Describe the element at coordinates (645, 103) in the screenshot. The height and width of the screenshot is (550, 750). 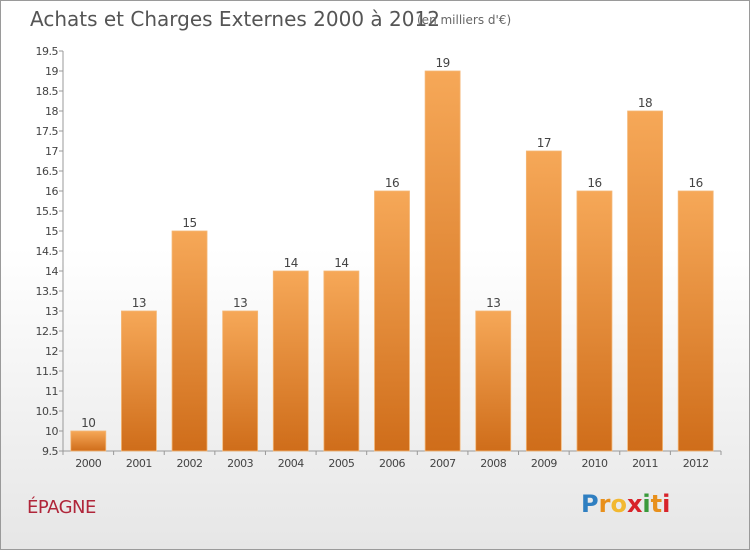
I see `data-label: 18` at that location.